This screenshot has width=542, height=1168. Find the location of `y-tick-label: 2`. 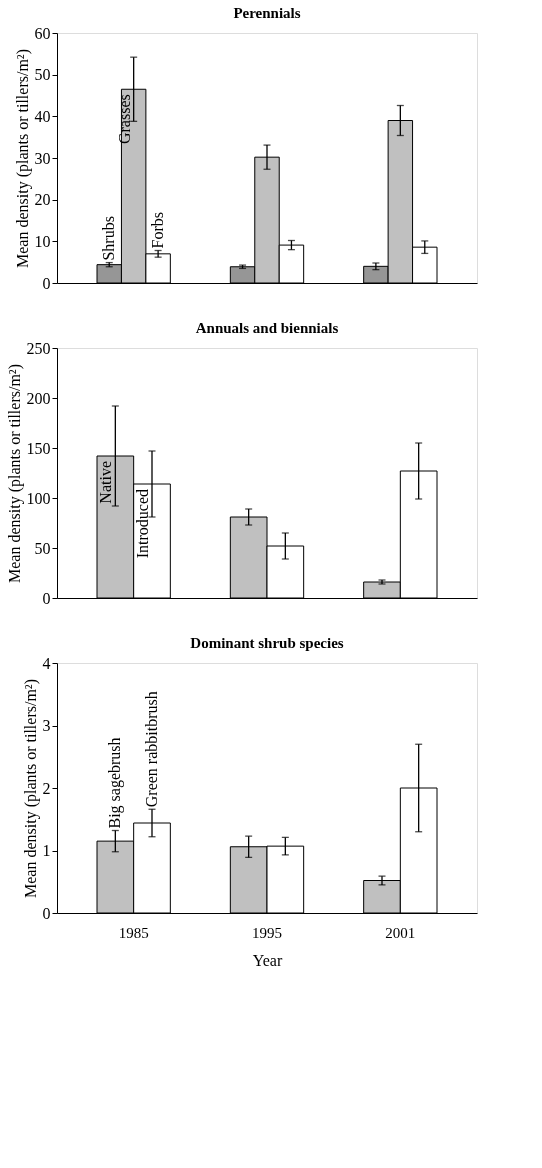

y-tick-label: 2 is located at coordinates (46, 788).